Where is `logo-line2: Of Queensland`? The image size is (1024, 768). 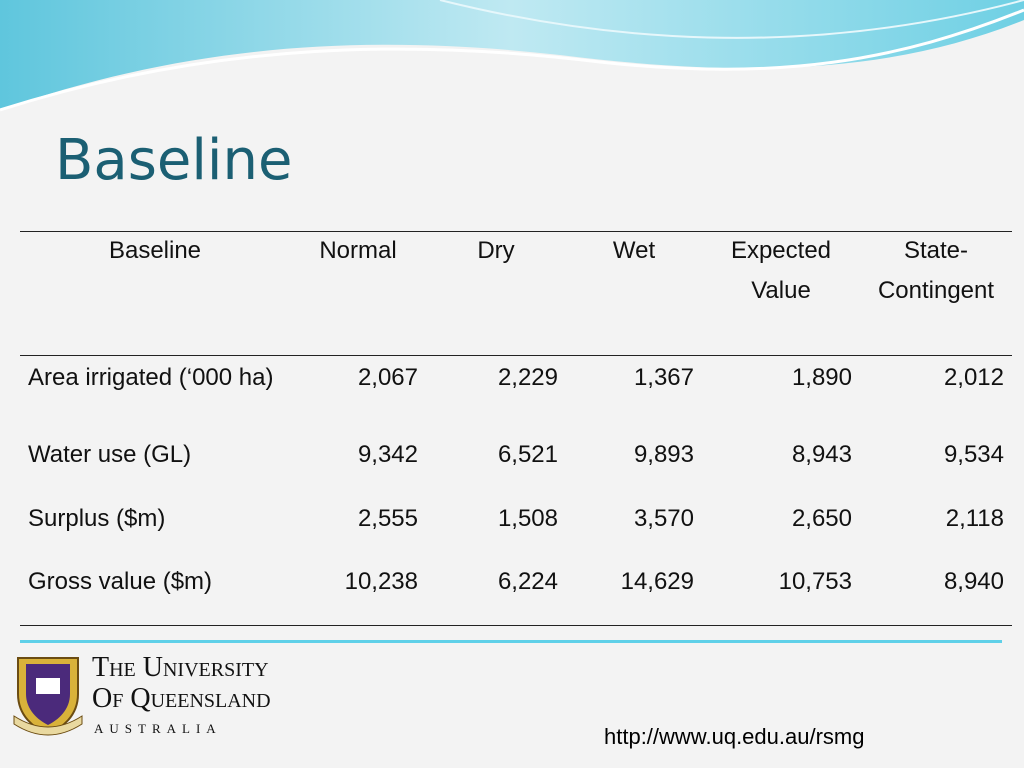 logo-line2: Of Queensland is located at coordinates (181, 698).